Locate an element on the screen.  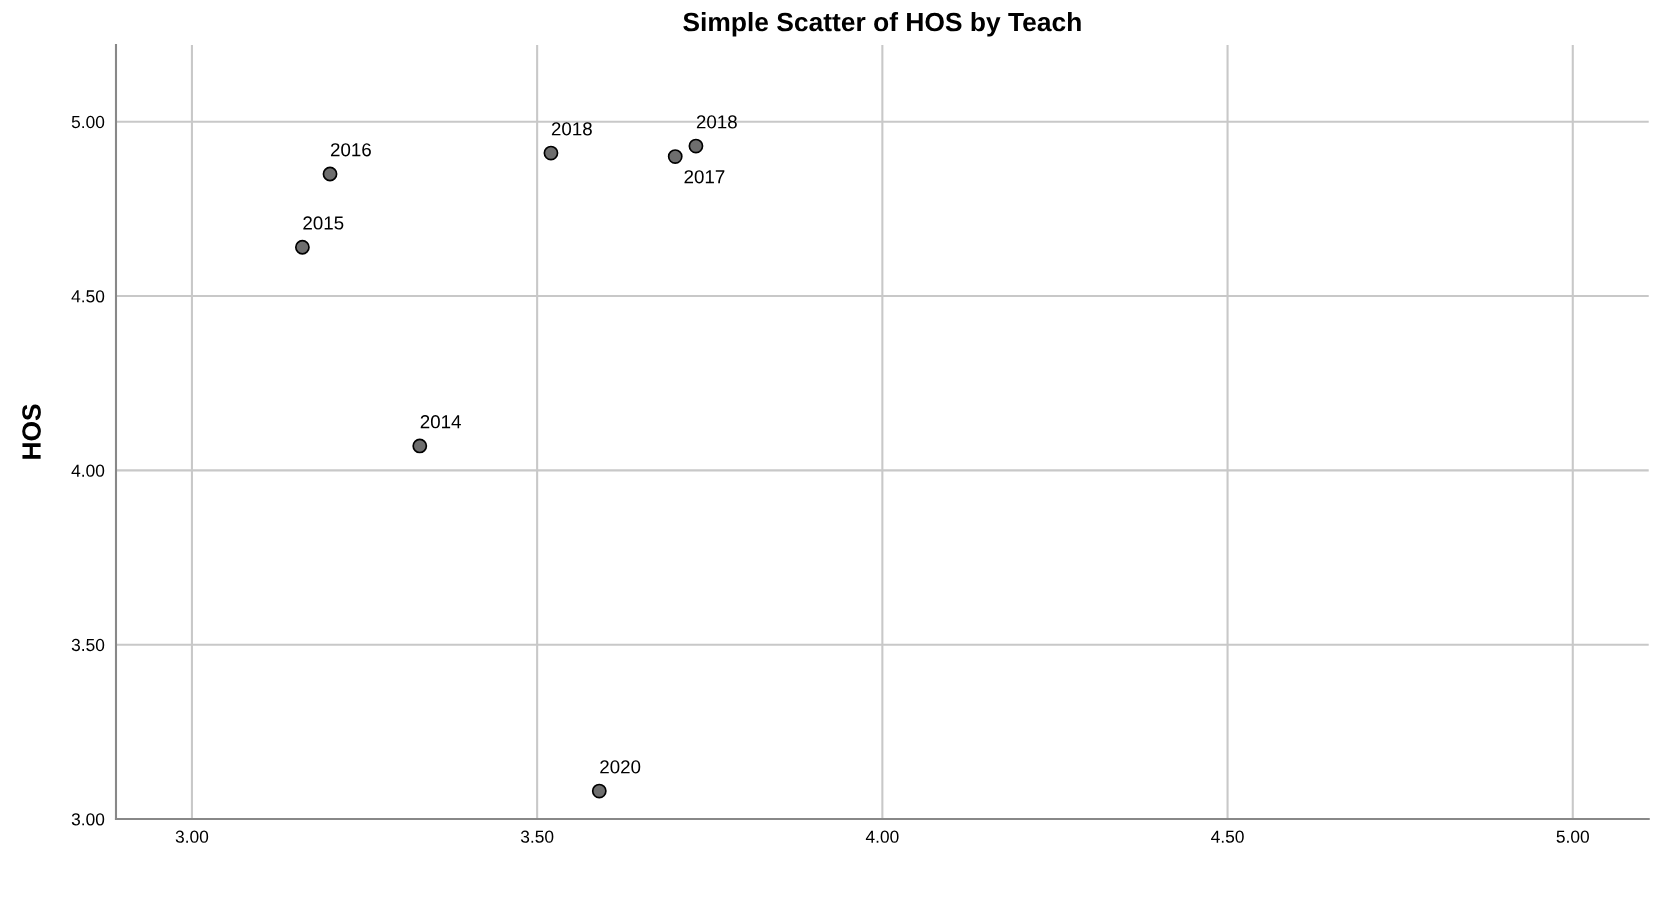
annotation: 2014 is located at coordinates (440, 422).